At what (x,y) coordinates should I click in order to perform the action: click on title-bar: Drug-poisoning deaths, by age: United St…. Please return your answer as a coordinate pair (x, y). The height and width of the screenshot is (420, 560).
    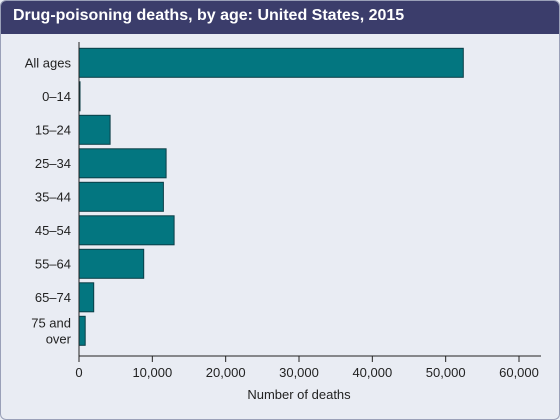
    Looking at the image, I should click on (280, 17).